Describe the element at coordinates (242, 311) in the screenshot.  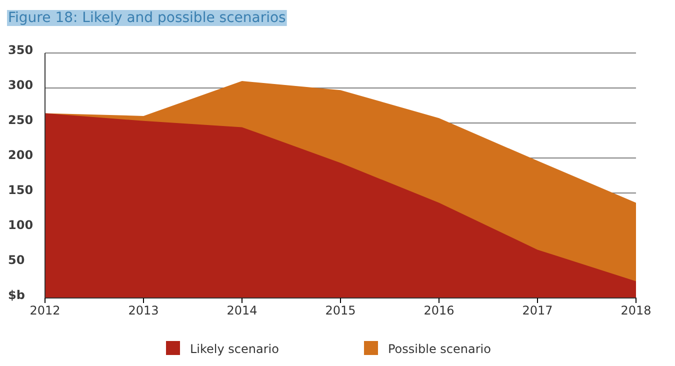
I see `x-tick-label: 2014` at that location.